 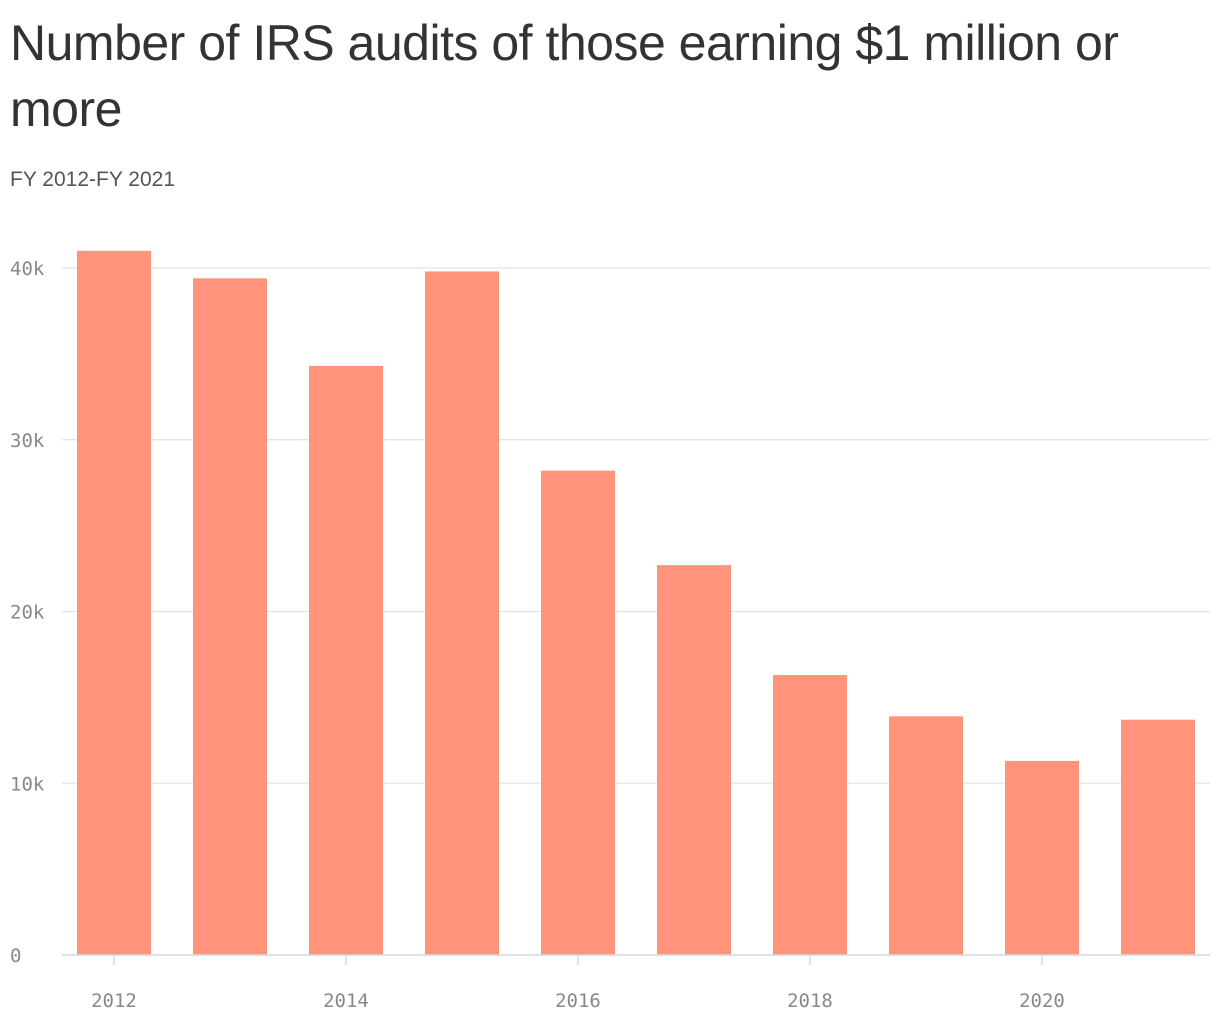 I want to click on bar-2020, so click(x=1042, y=857).